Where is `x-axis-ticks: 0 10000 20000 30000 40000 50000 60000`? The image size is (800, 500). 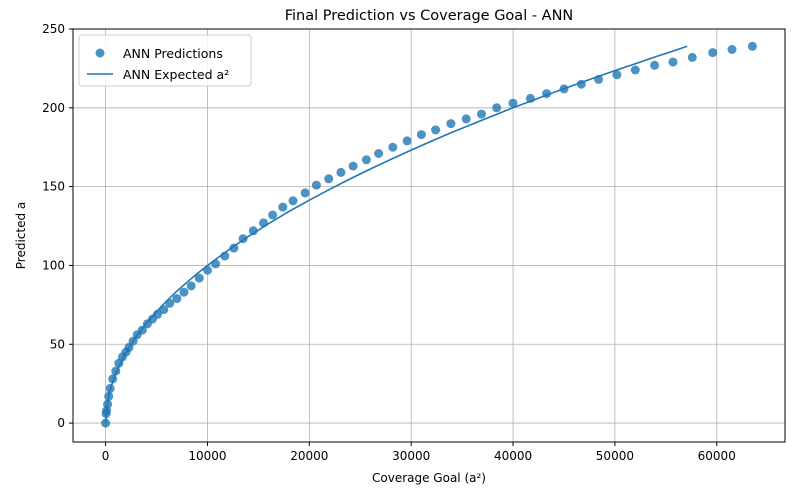 x-axis-ticks: 0 10000 20000 30000 40000 50000 60000 is located at coordinates (419, 452).